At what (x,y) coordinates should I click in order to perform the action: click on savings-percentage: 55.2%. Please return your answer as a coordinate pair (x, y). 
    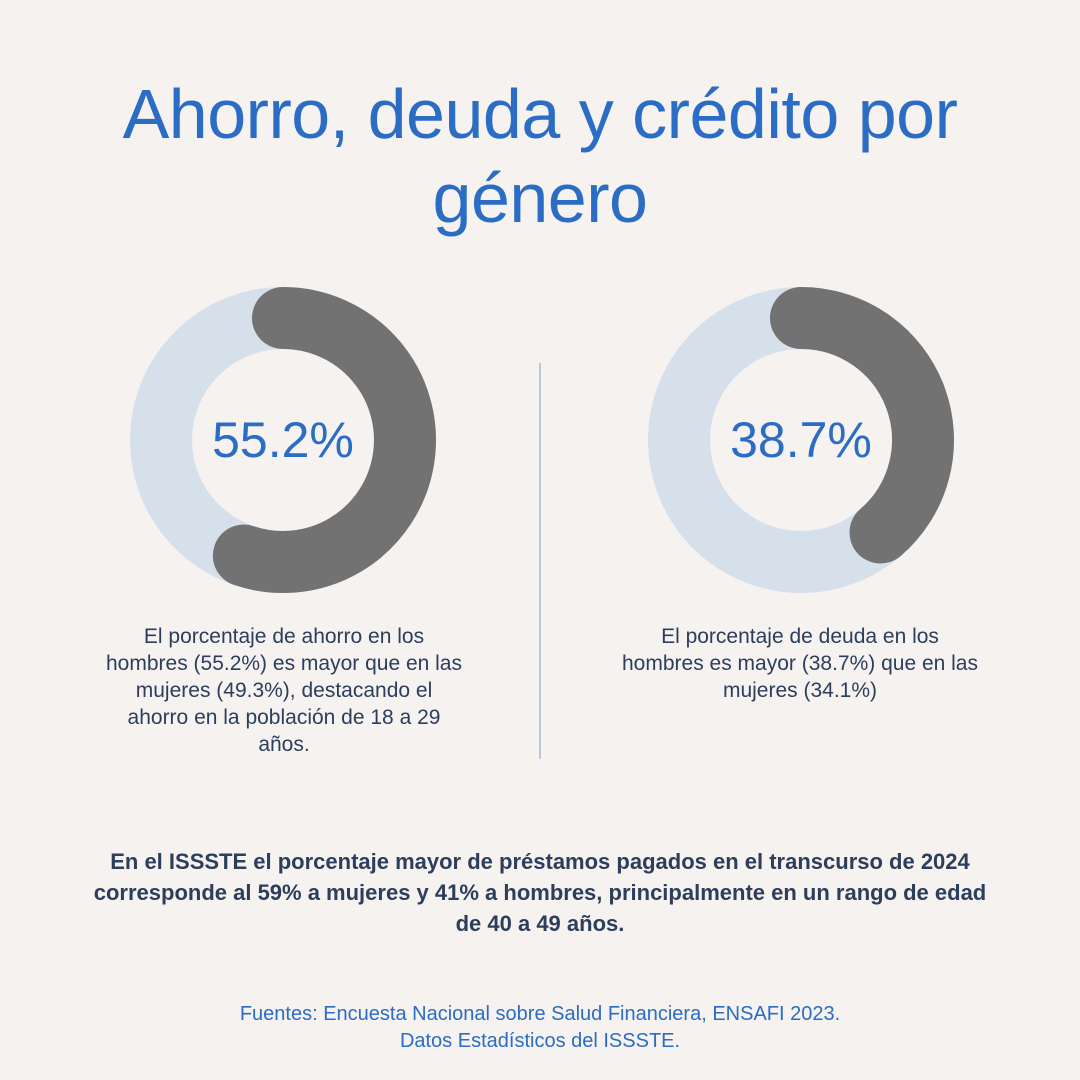
    Looking at the image, I should click on (283, 440).